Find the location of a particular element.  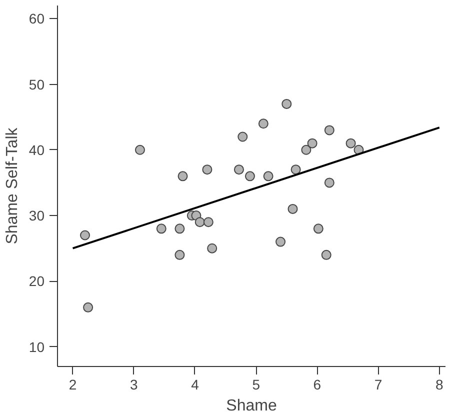

x-tick-label: 5 is located at coordinates (256, 384).